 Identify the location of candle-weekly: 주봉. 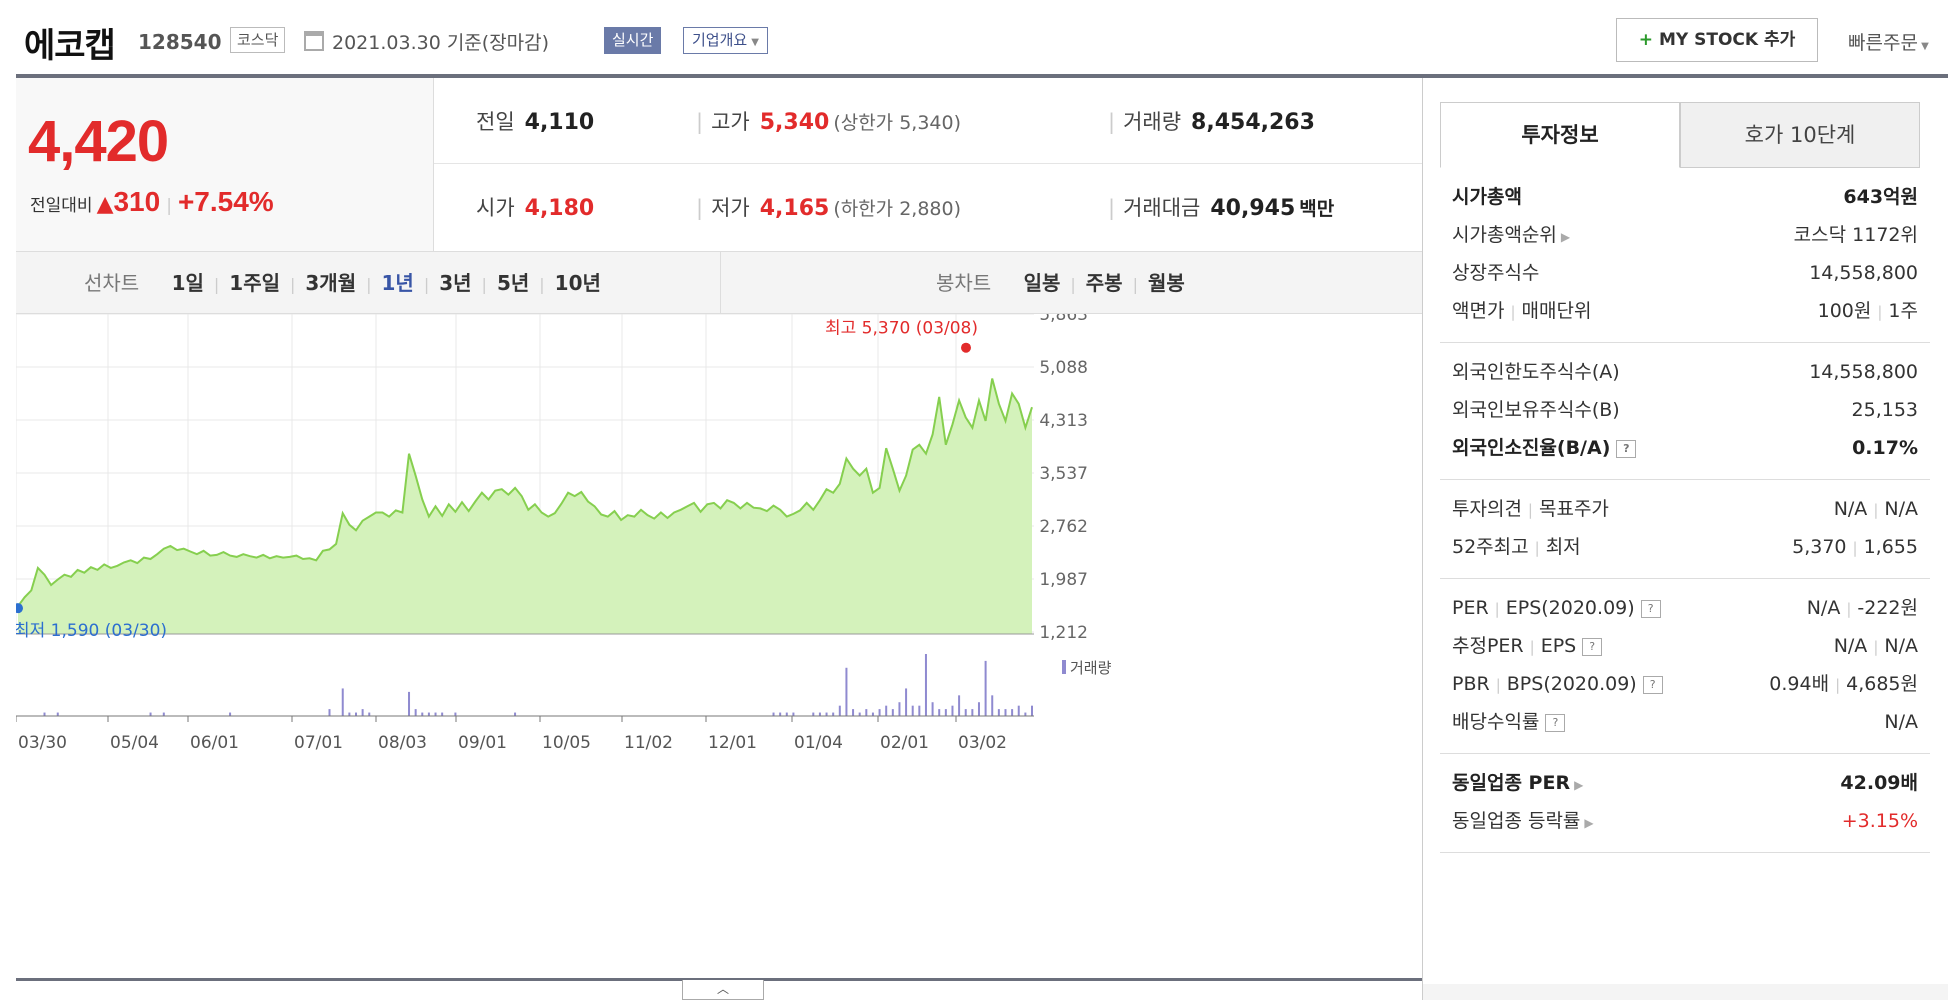
(1104, 283).